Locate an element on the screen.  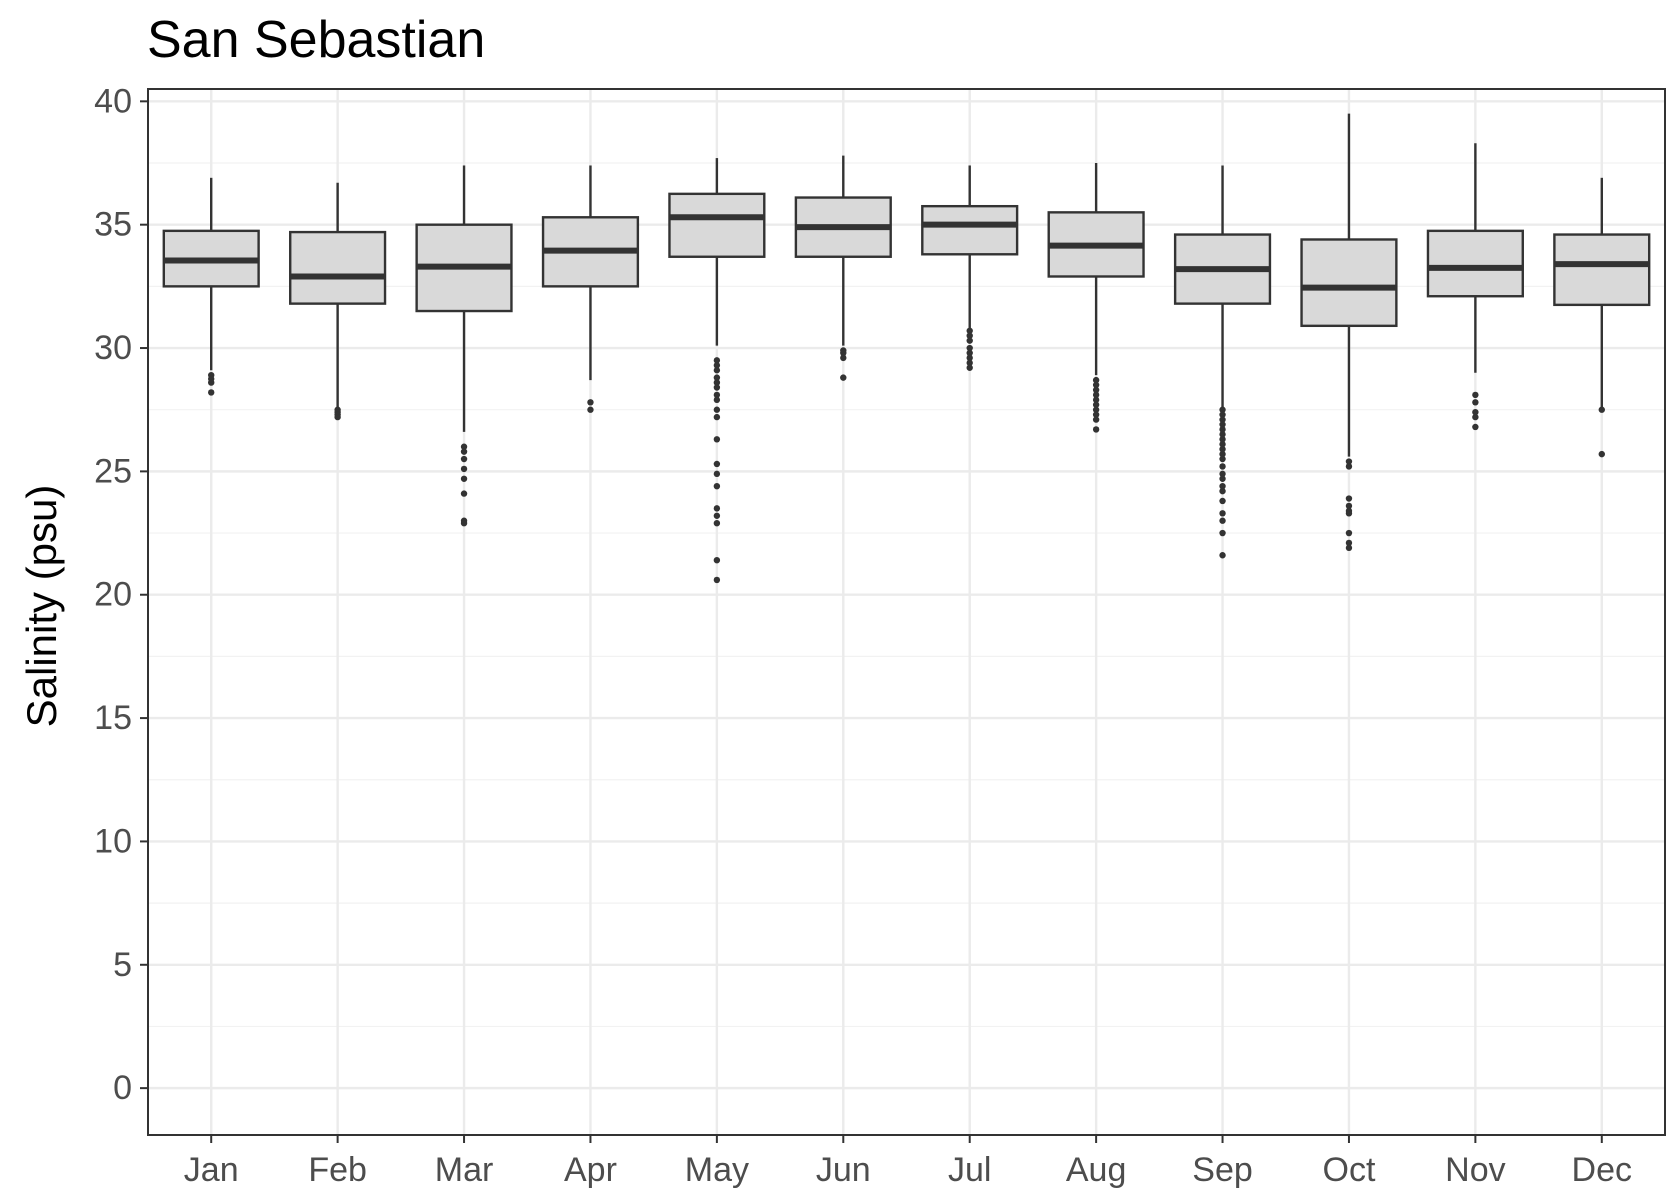
y-tick-label: 40 is located at coordinates (113, 101).